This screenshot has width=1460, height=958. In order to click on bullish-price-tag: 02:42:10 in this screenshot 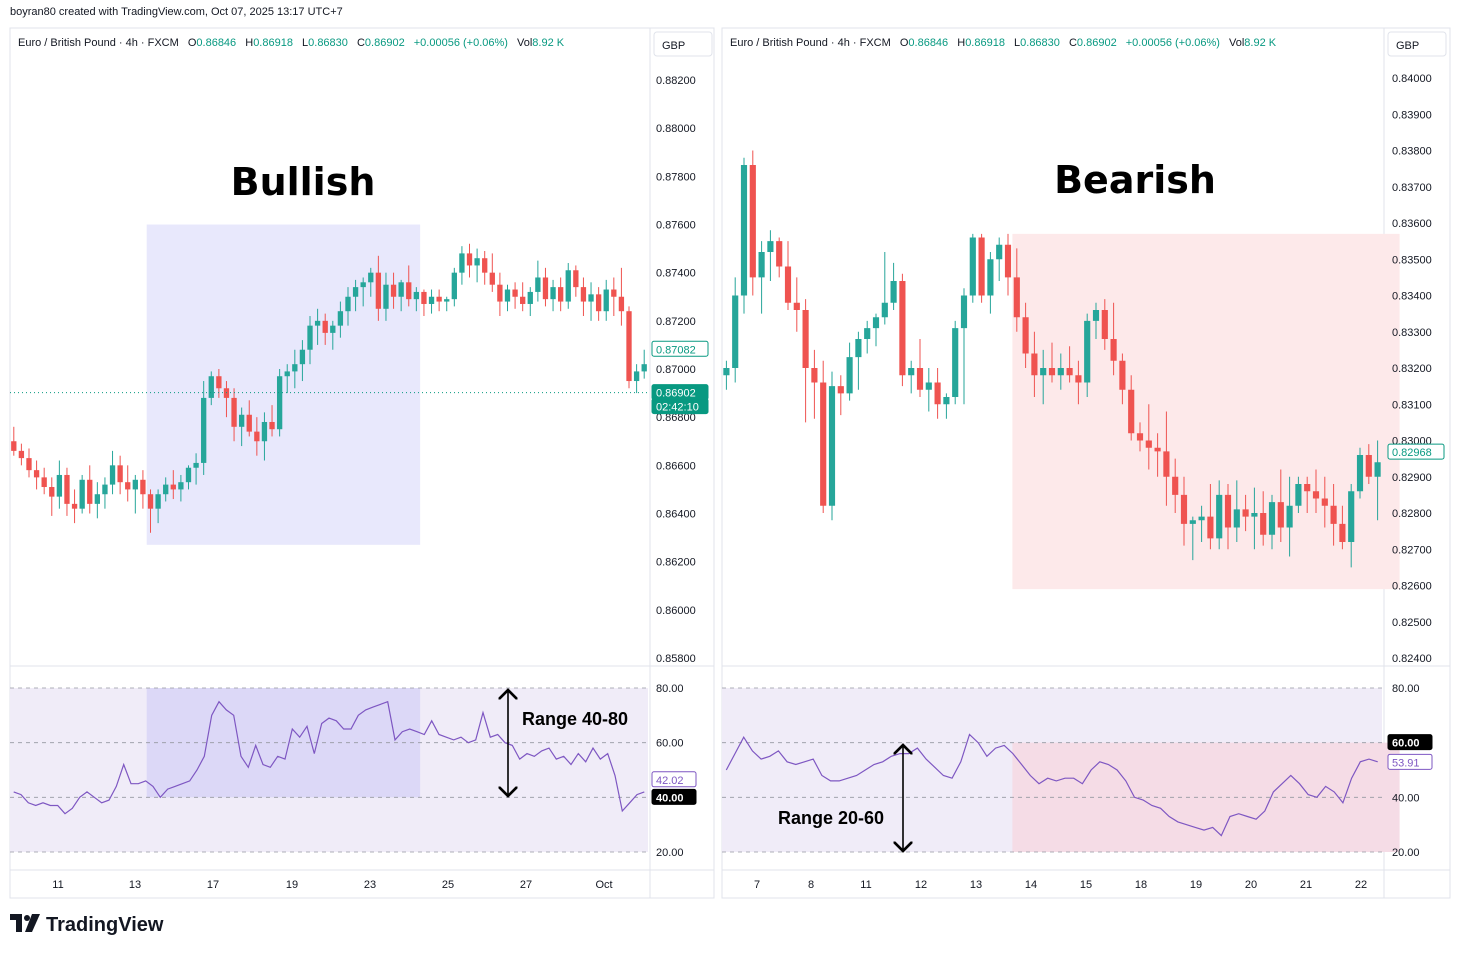, I will do `click(677, 408)`.